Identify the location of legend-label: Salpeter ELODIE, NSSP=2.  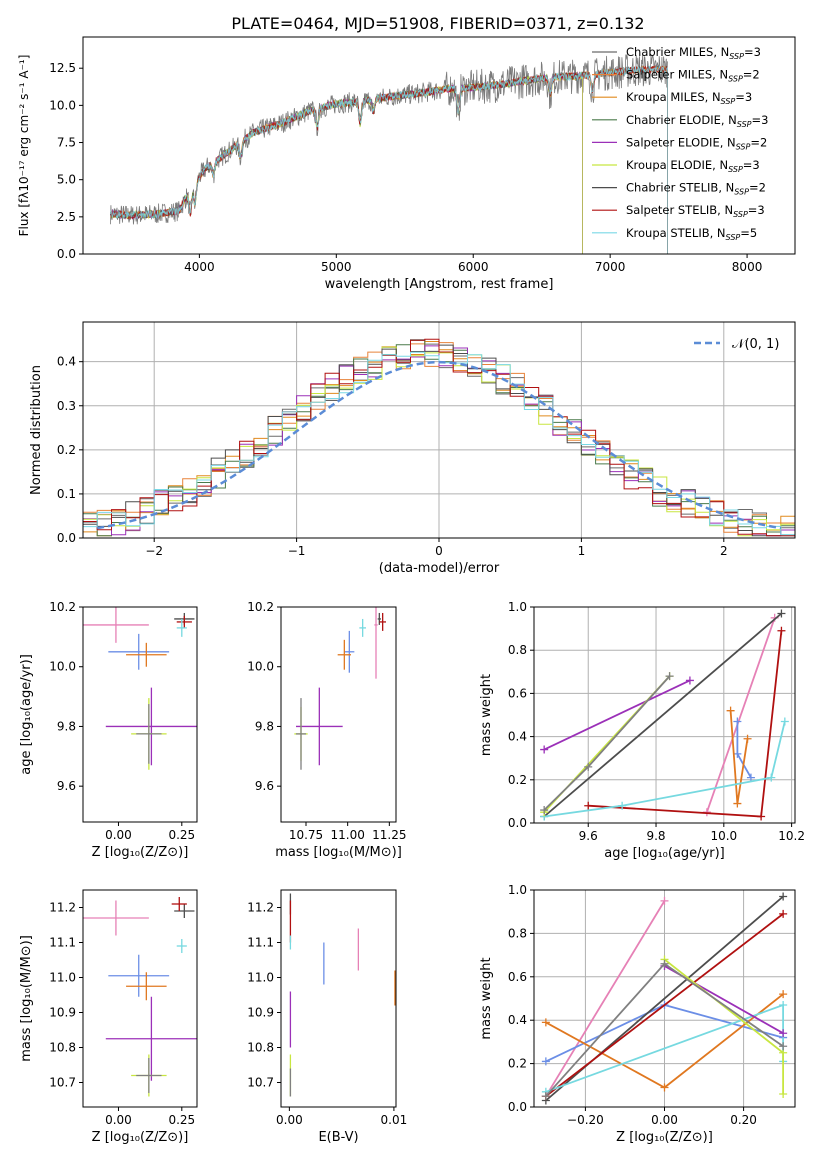
(696, 143).